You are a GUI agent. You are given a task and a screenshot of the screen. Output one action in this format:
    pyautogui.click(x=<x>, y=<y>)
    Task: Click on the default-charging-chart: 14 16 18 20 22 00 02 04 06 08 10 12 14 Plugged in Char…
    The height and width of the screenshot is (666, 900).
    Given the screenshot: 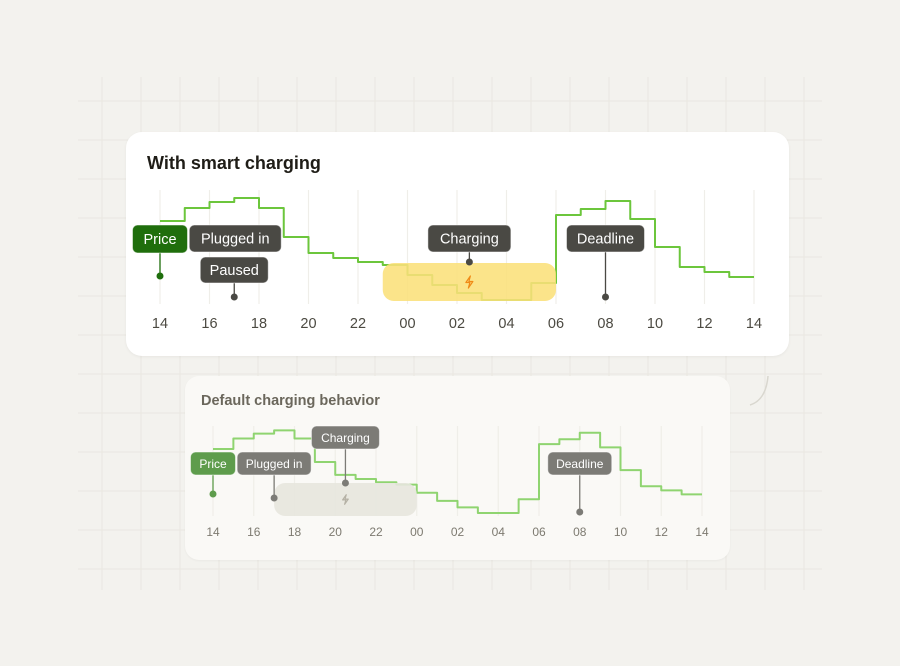 What is the action you would take?
    pyautogui.click(x=449, y=482)
    